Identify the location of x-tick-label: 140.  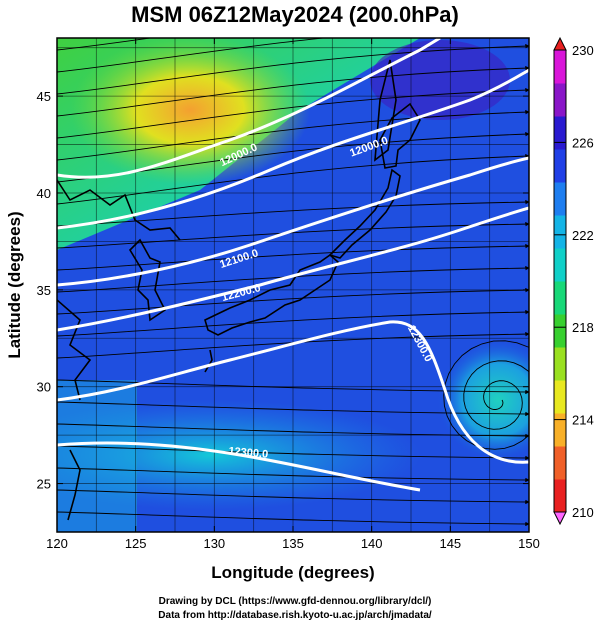
(372, 543).